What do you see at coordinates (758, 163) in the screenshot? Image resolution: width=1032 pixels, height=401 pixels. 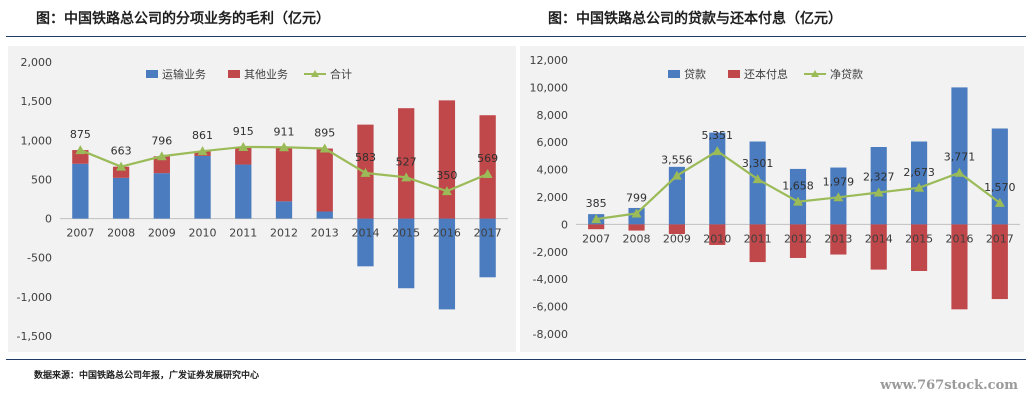 I see `data-label: 3,301` at bounding box center [758, 163].